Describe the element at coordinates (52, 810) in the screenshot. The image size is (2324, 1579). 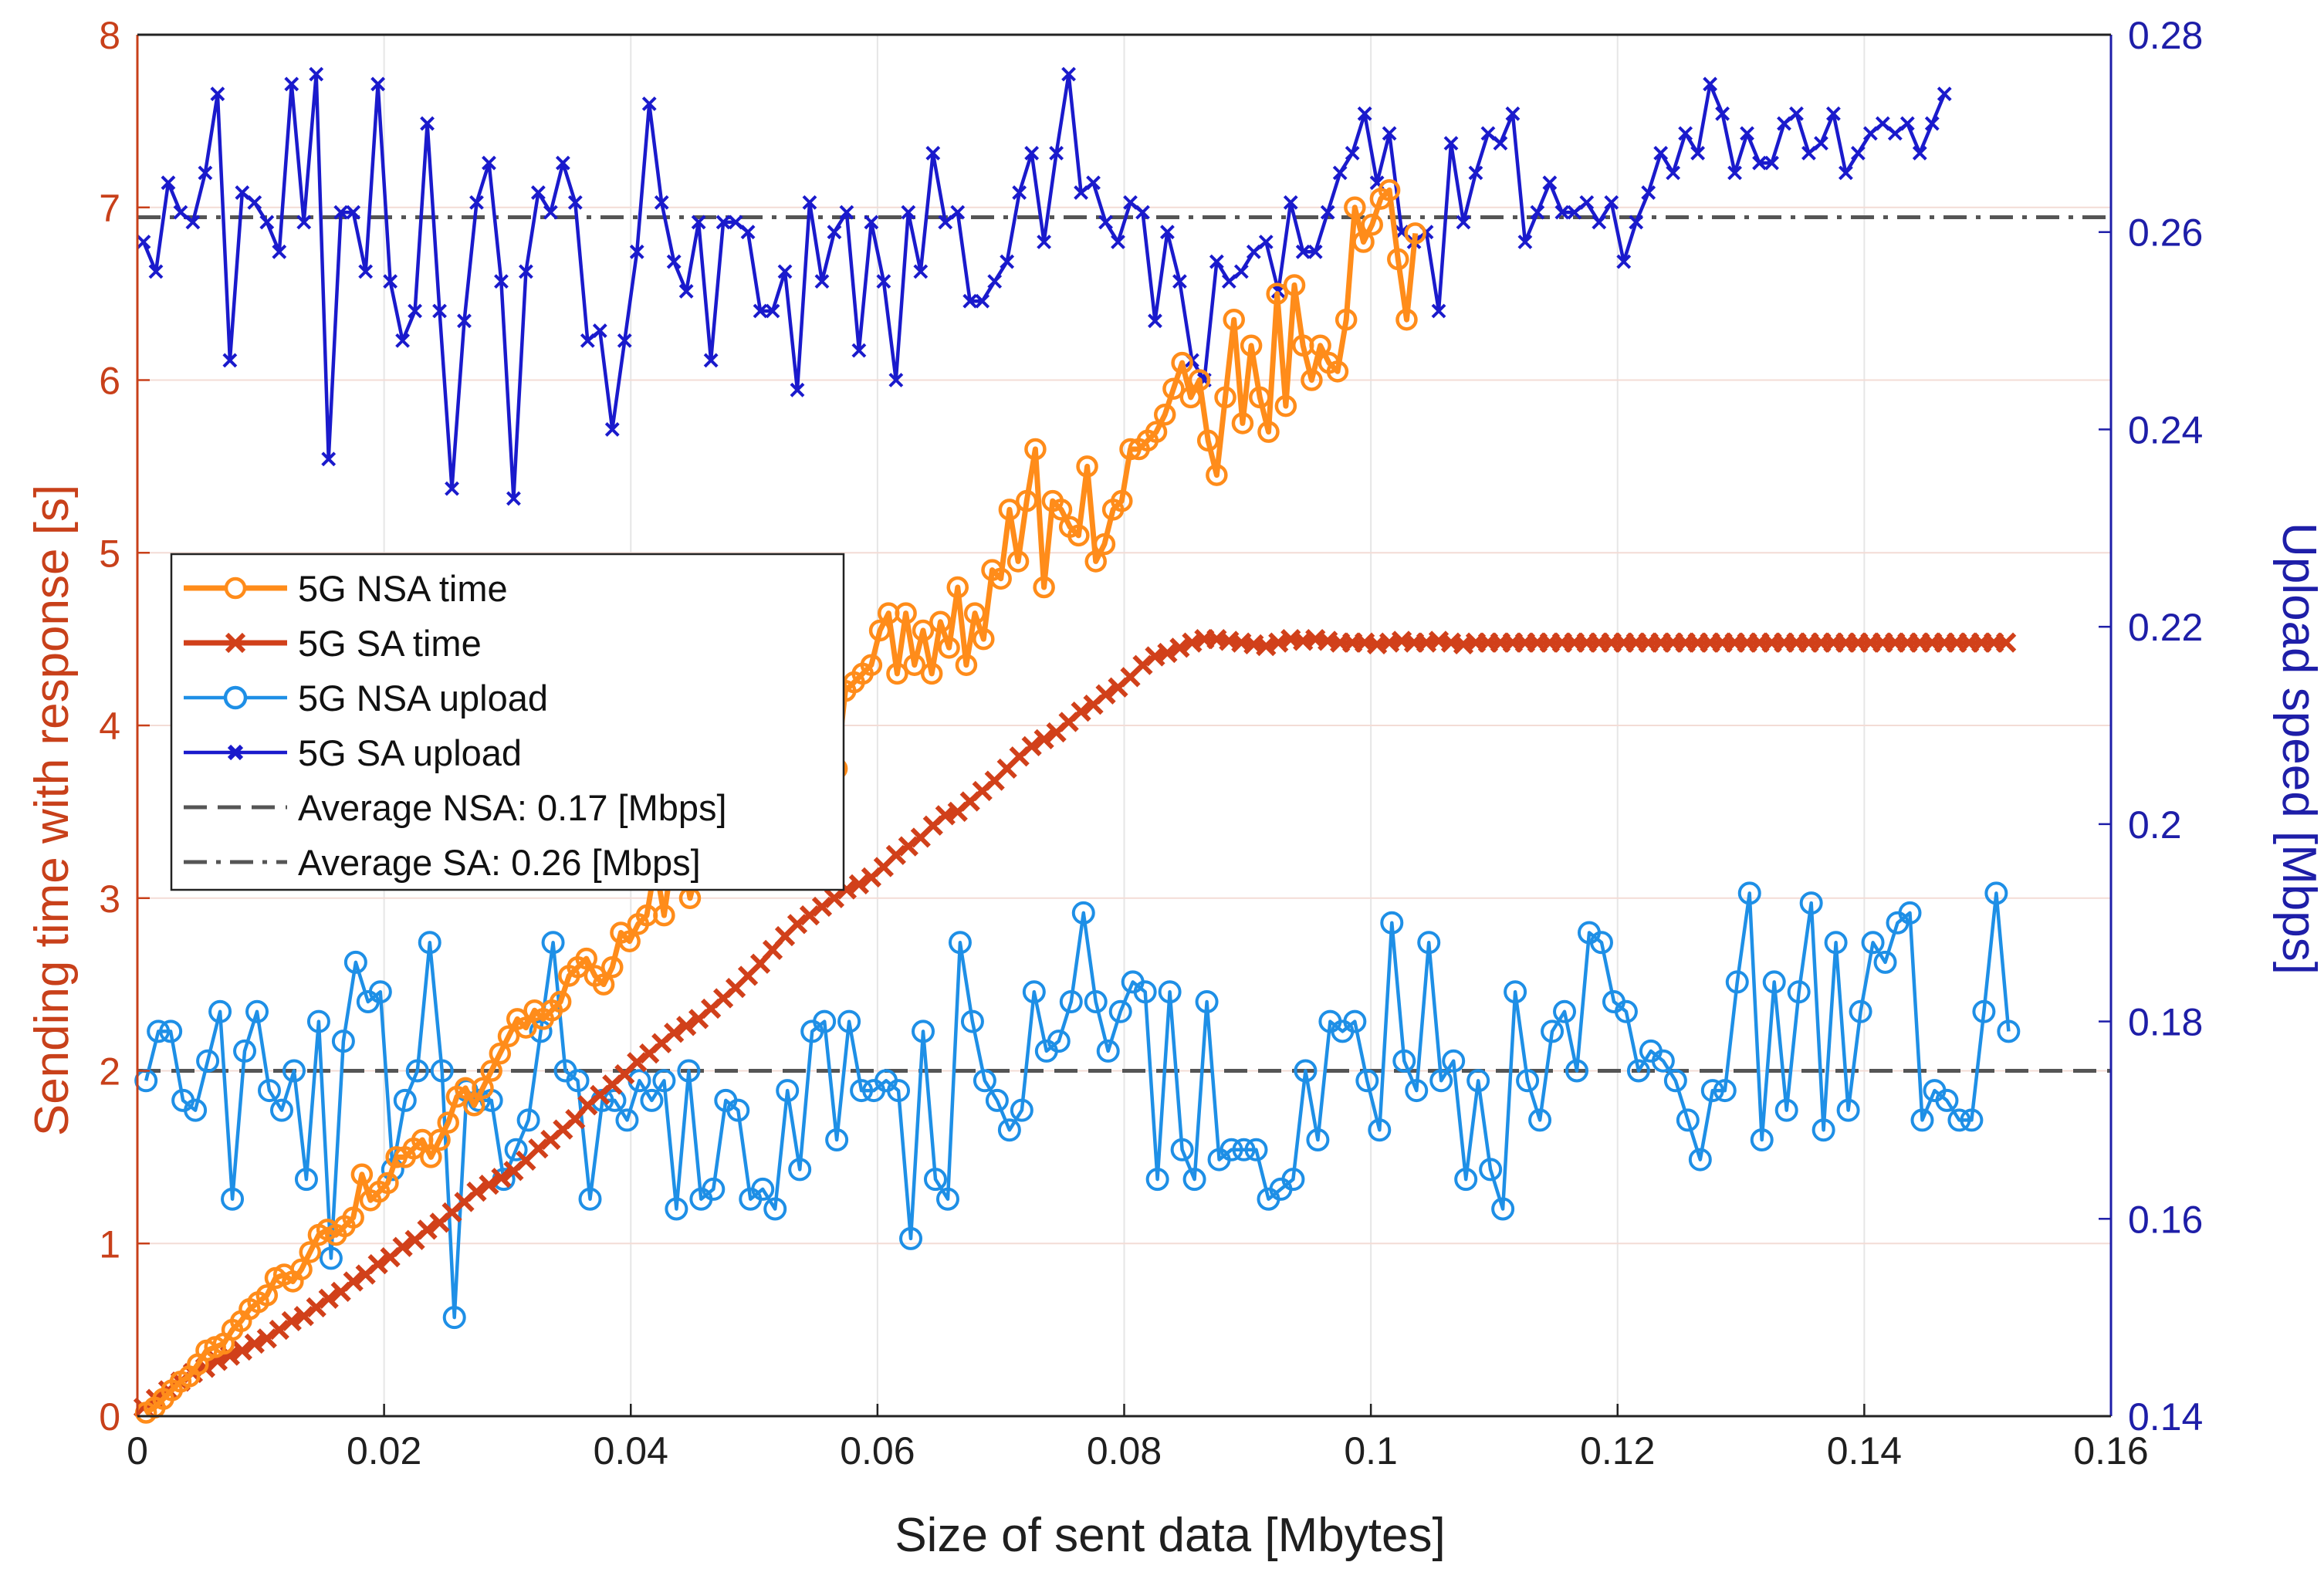
I see `left-y-axis-title: Sending time with response [s]` at that location.